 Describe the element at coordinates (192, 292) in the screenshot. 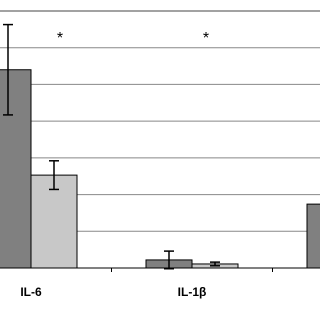

I see `x-tick-label: IL-1β` at that location.